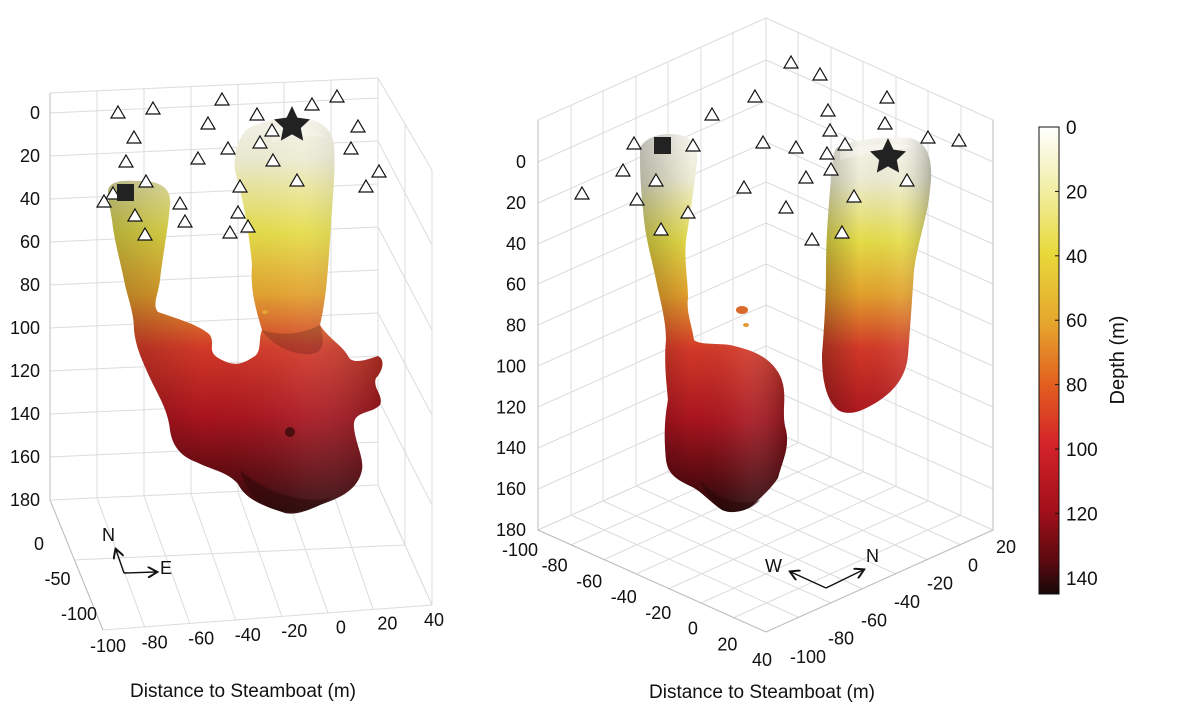 Image resolution: width=1200 pixels, height=708 pixels. What do you see at coordinates (241, 164) in the screenshot?
I see `left-station-markers` at bounding box center [241, 164].